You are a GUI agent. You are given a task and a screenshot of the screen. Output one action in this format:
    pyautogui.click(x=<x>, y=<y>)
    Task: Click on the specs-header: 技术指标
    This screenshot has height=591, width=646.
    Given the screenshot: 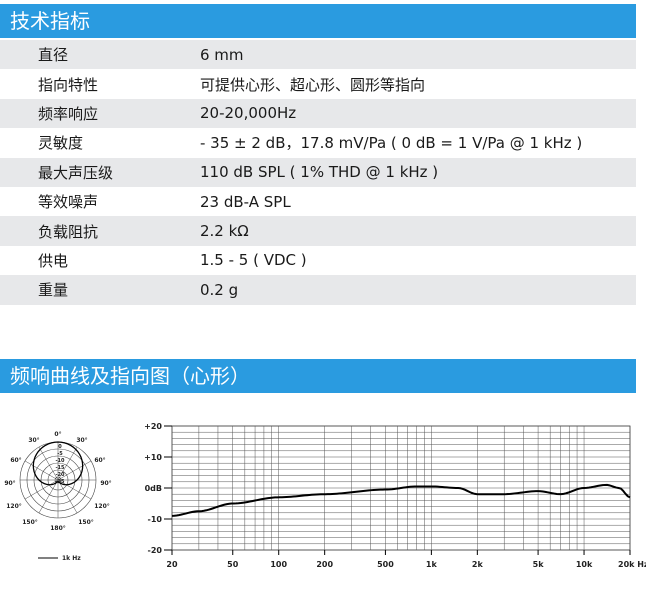 What is the action you would take?
    pyautogui.click(x=318, y=21)
    